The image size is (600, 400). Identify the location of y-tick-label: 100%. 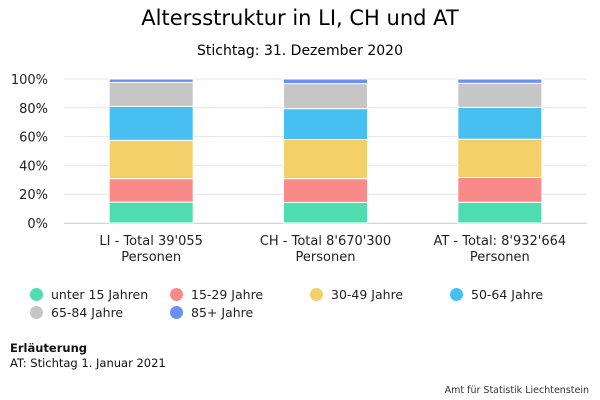
(29, 80).